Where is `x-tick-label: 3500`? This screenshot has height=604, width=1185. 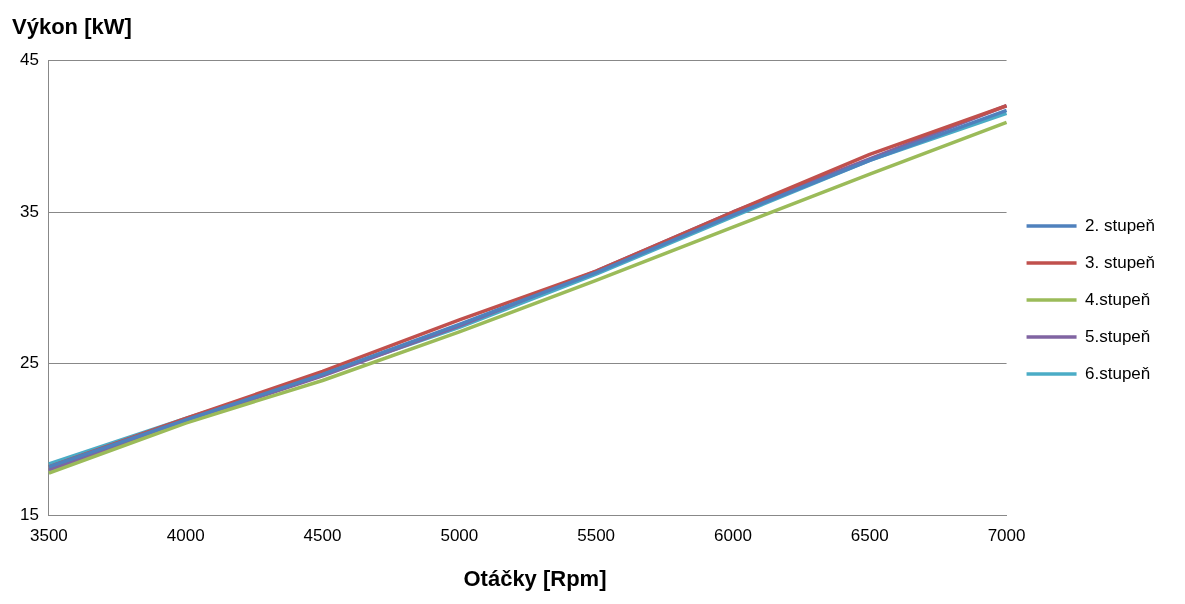
x-tick-label: 3500 is located at coordinates (49, 536).